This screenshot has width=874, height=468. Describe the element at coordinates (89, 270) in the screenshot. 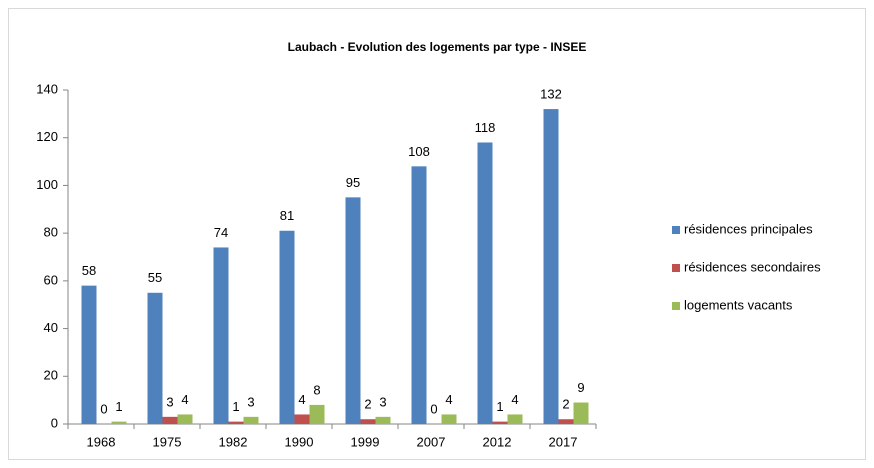

I see `data-label: 58` at that location.